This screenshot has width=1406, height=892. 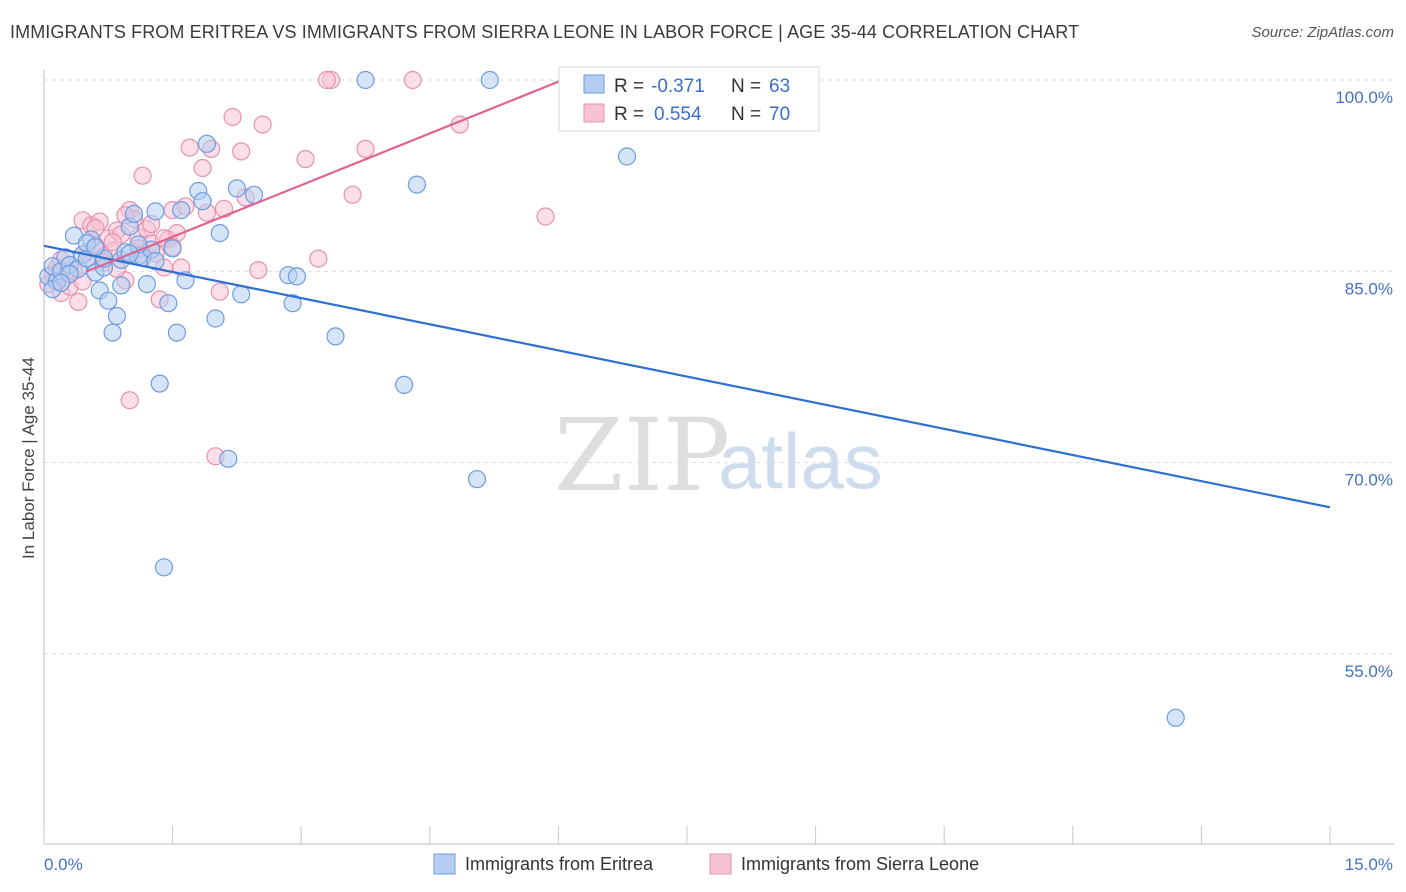 What do you see at coordinates (687, 835) in the screenshot?
I see `x-ticks` at bounding box center [687, 835].